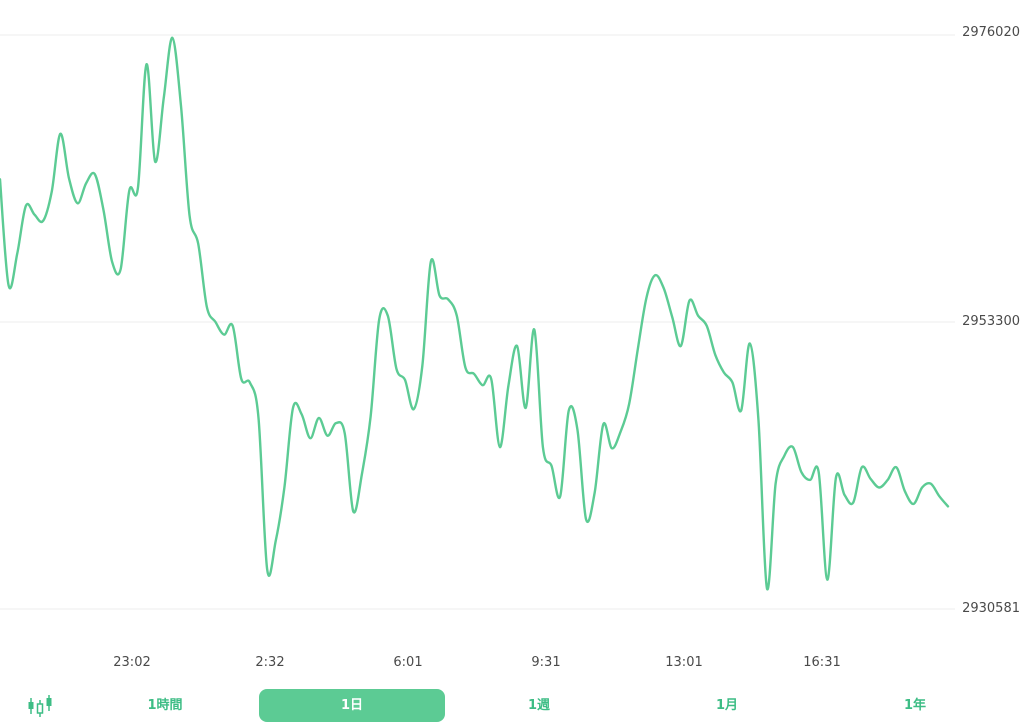  I want to click on candlestick-icon, so click(40, 706).